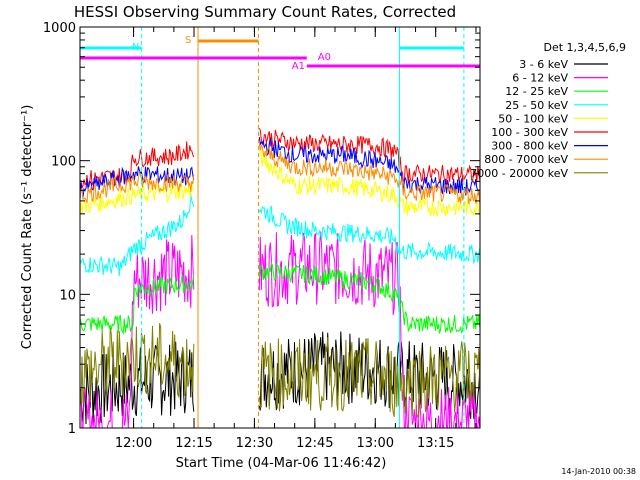 Image resolution: width=640 pixels, height=480 pixels. I want to click on legend-label-9: 7000 - 20000 keV, so click(519, 173).